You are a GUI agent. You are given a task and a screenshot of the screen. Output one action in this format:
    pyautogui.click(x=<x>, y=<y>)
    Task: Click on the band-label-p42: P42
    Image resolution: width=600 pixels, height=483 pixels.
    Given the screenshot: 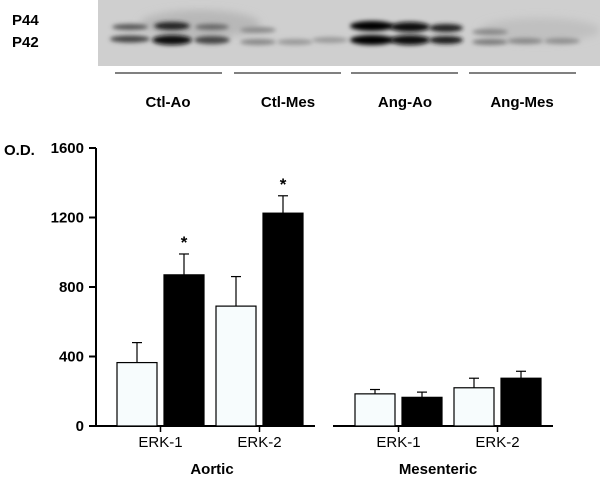 What is the action you would take?
    pyautogui.click(x=25, y=42)
    